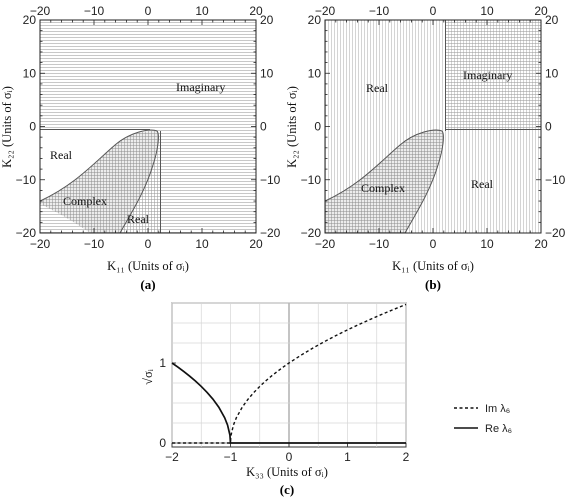 The image size is (568, 499). Describe the element at coordinates (289, 457) in the screenshot. I see `panel-c-xtick-label: 0` at that location.